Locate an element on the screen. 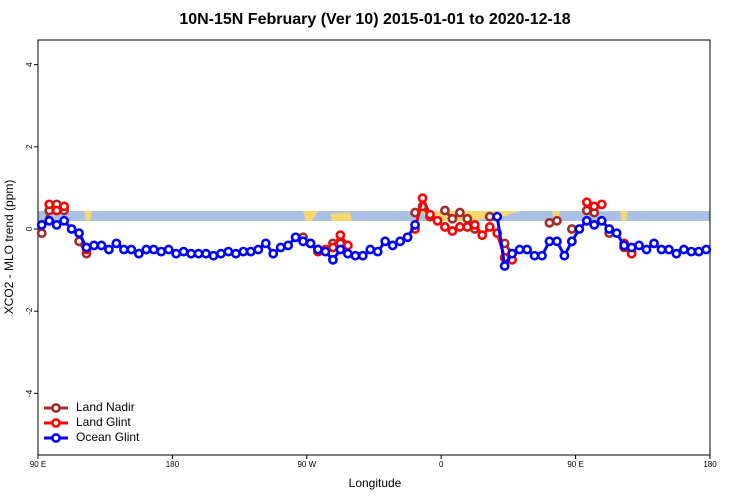 This screenshot has height=500, width=750. y-axis-label: XCO2 - MLO trend (ppm) is located at coordinates (9, 247).